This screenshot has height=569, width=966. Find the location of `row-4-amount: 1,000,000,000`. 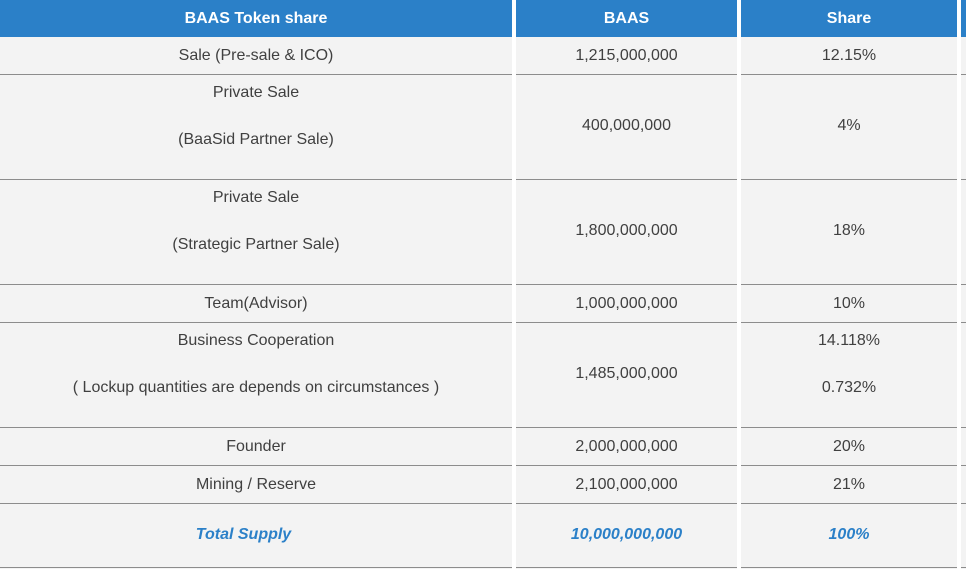

row-4-amount: 1,000,000,000 is located at coordinates (626, 303).